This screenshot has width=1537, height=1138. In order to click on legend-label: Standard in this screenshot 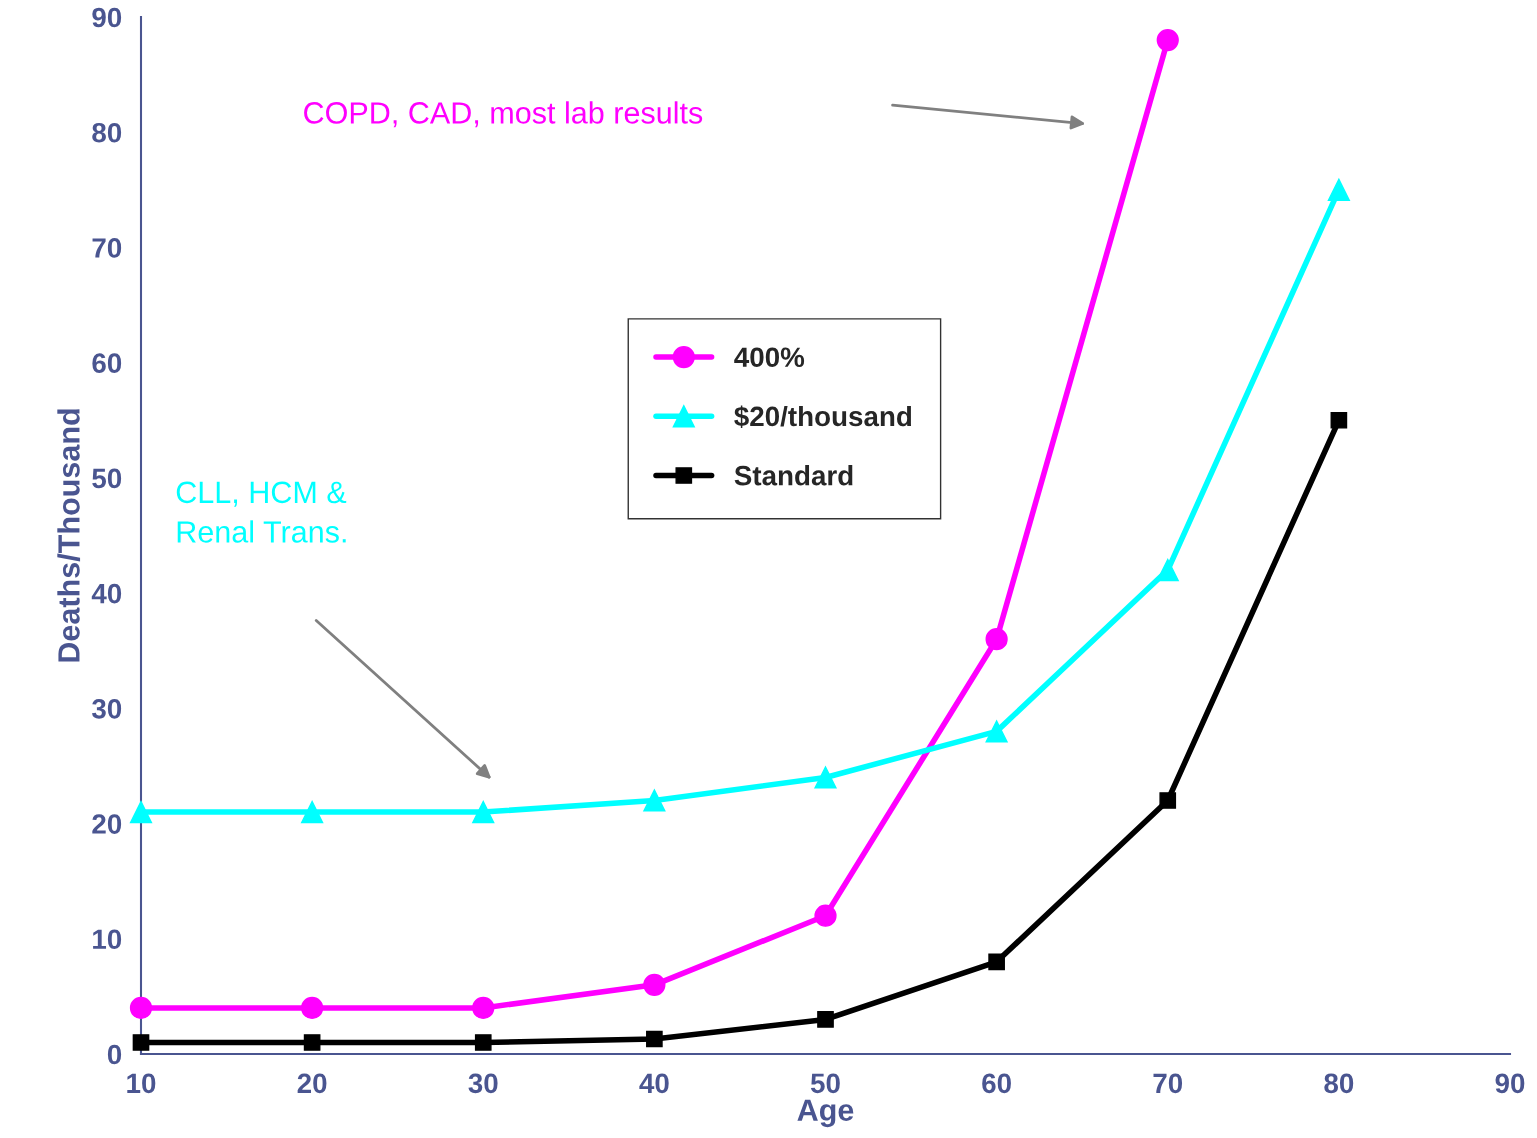, I will do `click(793, 475)`.